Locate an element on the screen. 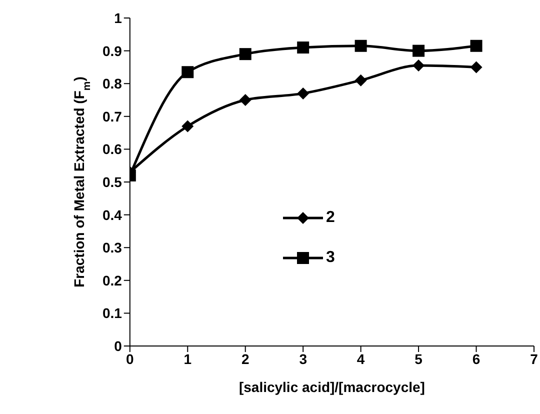 The height and width of the screenshot is (414, 540). x-tick-label: 6 is located at coordinates (476, 358).